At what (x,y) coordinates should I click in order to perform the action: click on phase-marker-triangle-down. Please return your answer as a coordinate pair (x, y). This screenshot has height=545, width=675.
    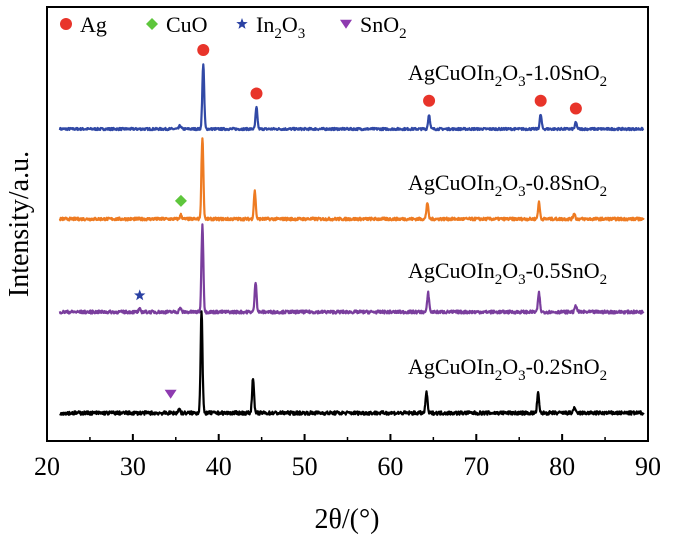
    Looking at the image, I should click on (346, 24).